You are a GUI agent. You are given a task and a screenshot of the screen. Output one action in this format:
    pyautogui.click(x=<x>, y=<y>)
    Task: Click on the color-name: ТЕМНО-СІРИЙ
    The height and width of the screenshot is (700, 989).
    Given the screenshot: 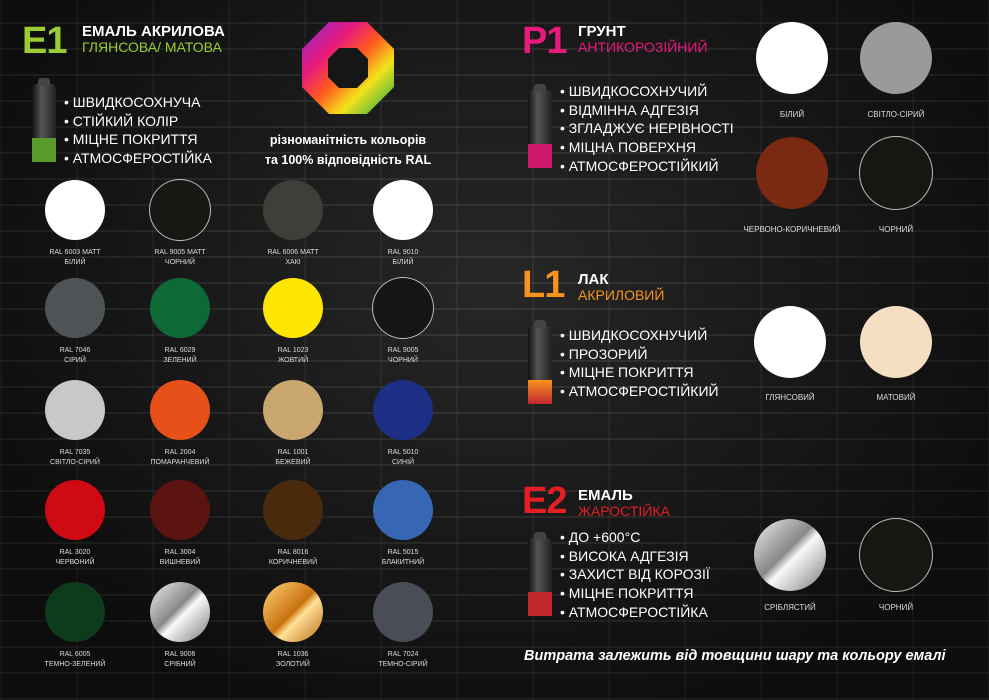 What is the action you would take?
    pyautogui.click(x=403, y=664)
    